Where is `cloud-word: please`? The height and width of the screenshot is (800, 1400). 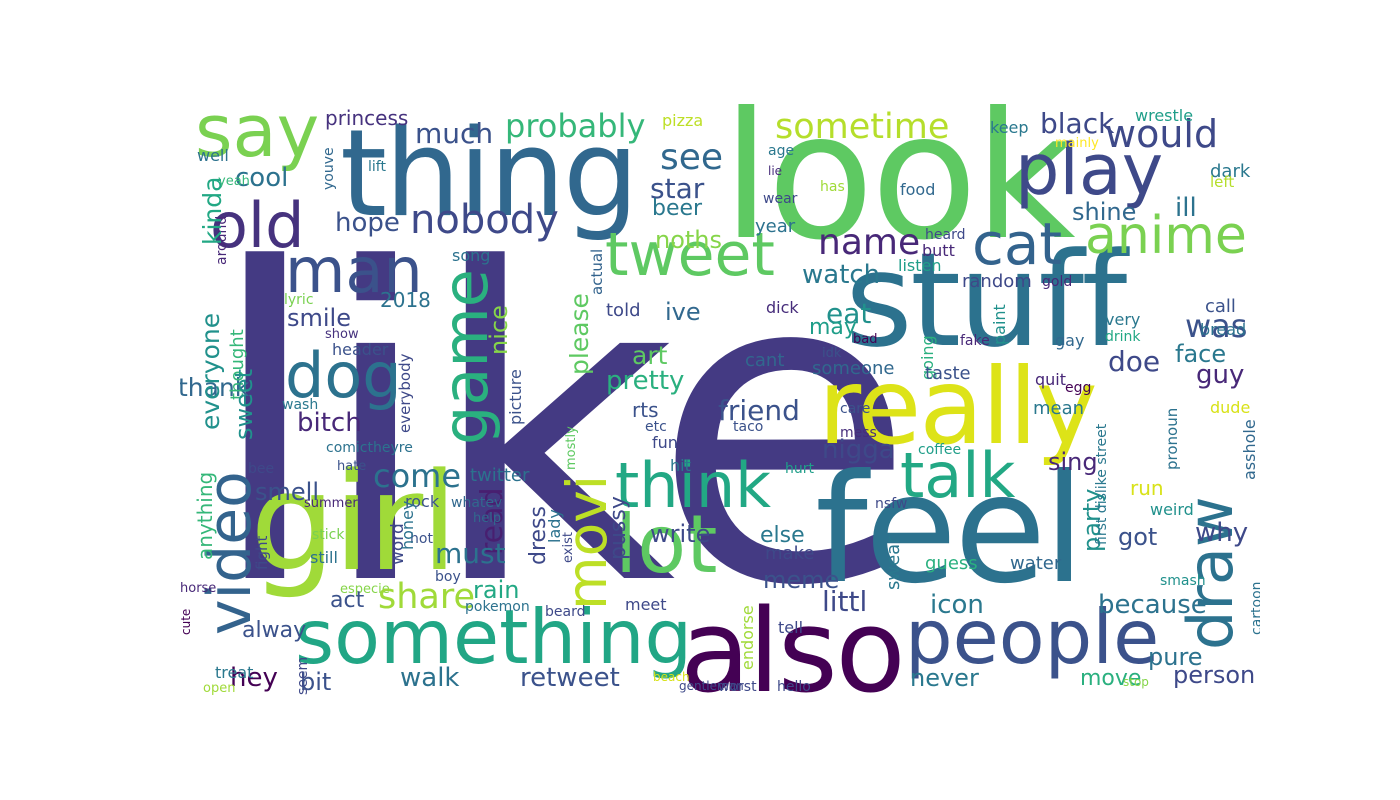 cloud-word: please is located at coordinates (579, 334).